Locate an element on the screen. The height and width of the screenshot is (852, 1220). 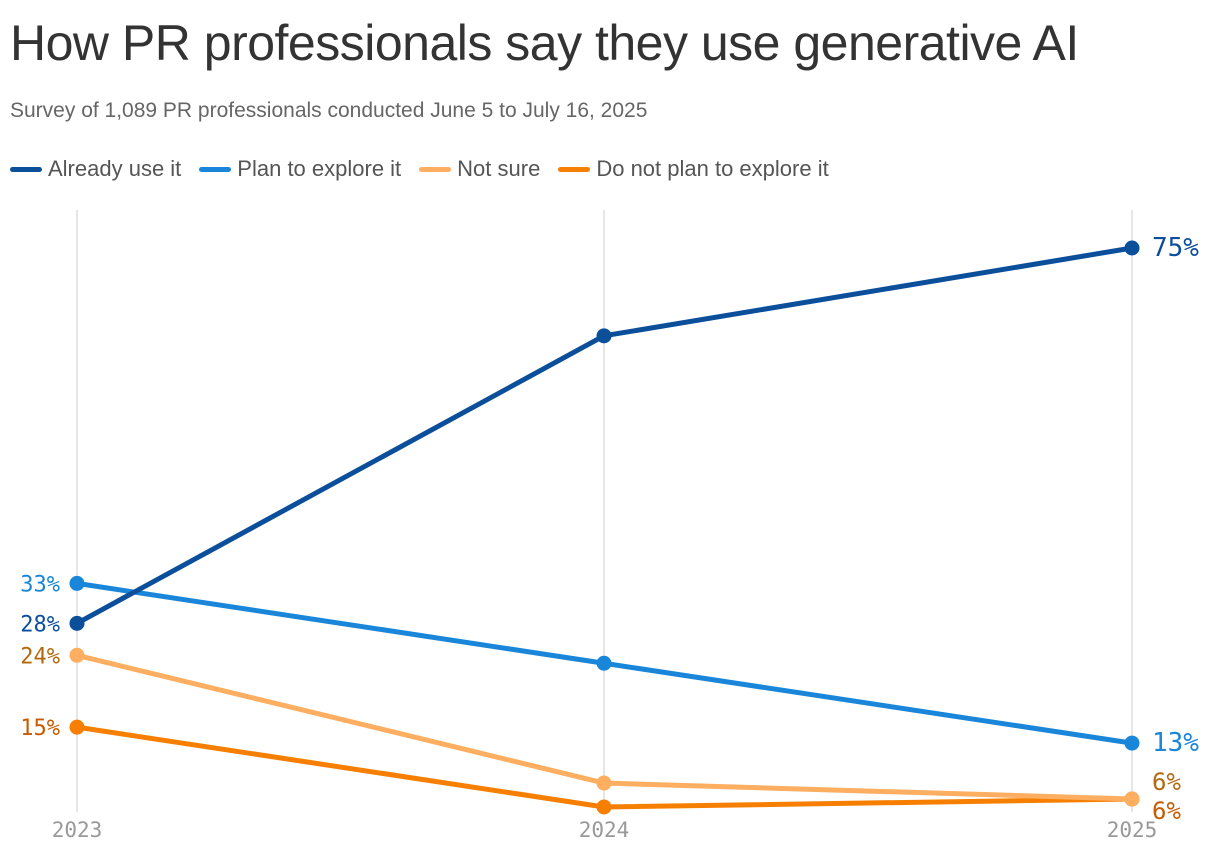
legend-item-already-use: Already use it is located at coordinates (95, 169).